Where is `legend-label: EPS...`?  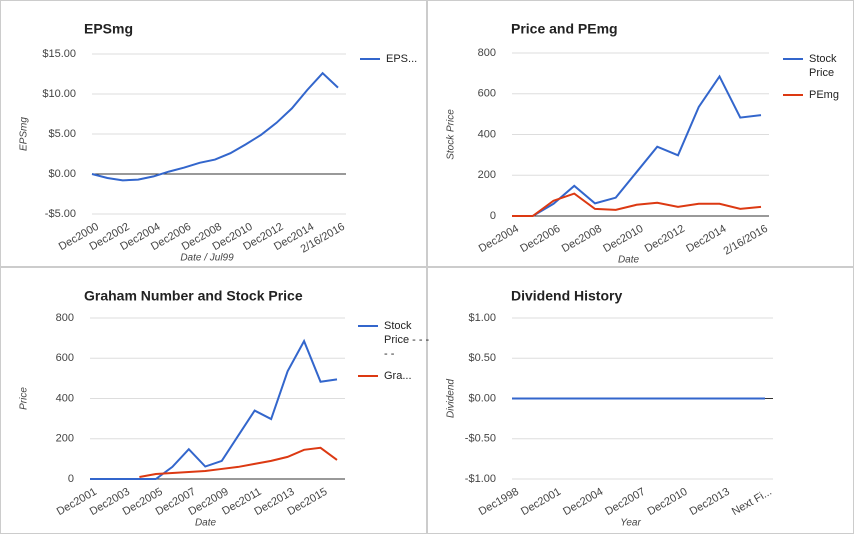 legend-label: EPS... is located at coordinates (402, 59).